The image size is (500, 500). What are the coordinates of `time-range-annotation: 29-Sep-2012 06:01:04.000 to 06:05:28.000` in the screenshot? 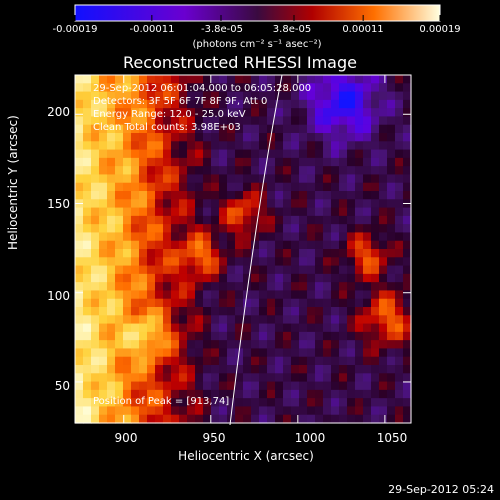 It's located at (202, 88).